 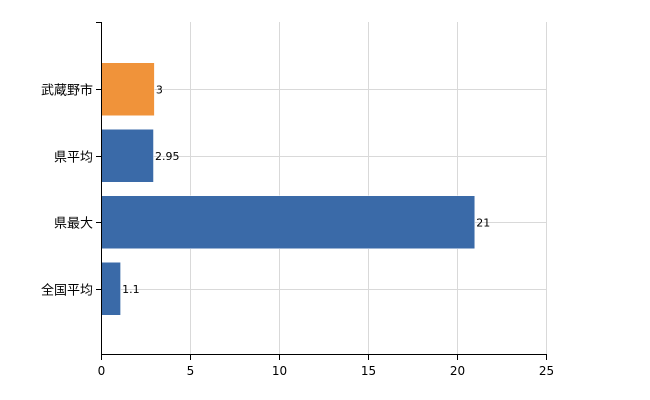 What do you see at coordinates (67, 291) in the screenshot?
I see `category-label: 全国平均` at bounding box center [67, 291].